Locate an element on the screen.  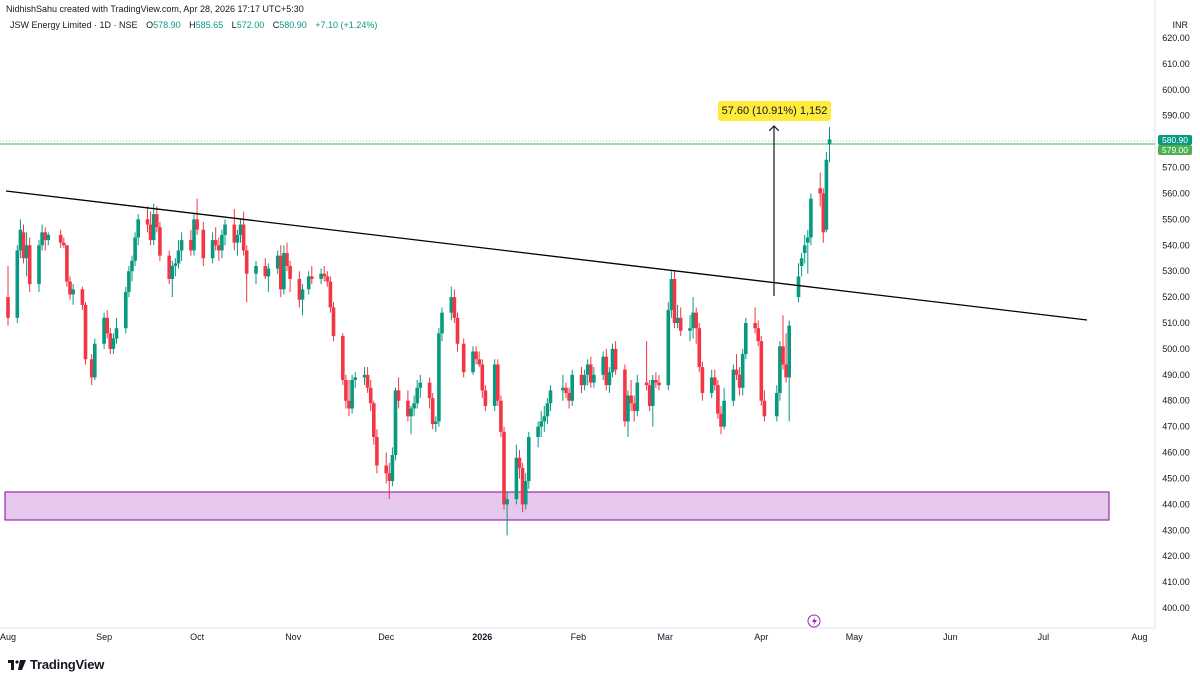
support-zone is located at coordinates (557, 506).